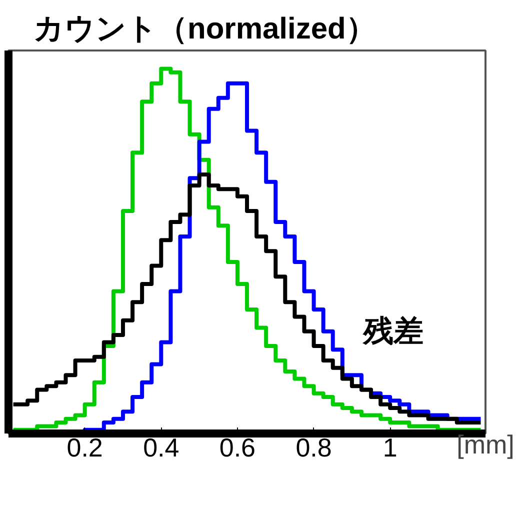 This screenshot has height=510, width=530. I want to click on x-tick-label: 0.2, so click(84, 447).